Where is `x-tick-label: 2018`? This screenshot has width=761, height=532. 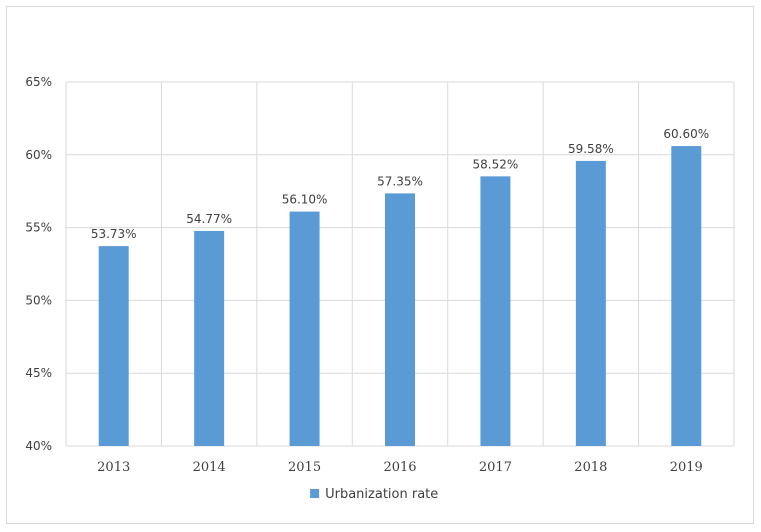 x-tick-label: 2018 is located at coordinates (590, 467).